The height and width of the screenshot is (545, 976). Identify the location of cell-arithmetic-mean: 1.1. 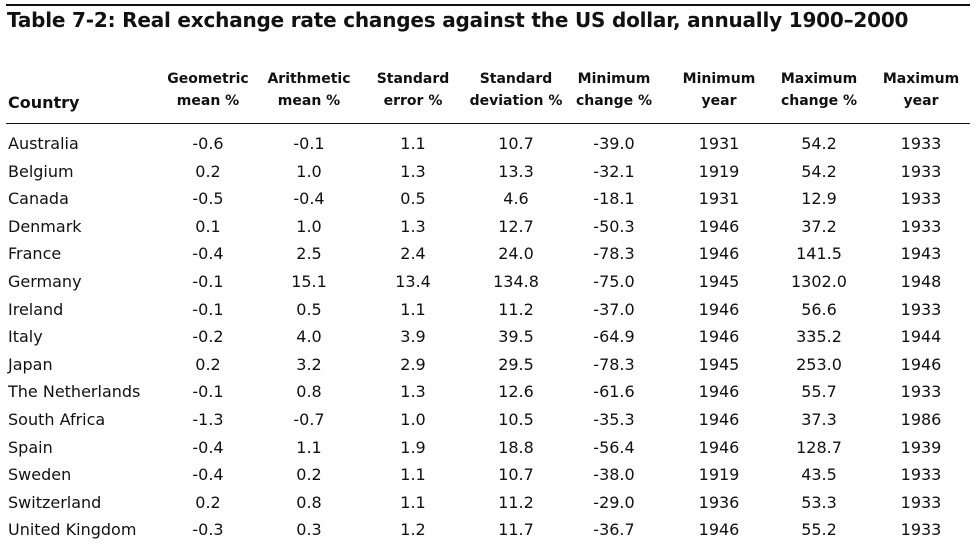
(309, 447).